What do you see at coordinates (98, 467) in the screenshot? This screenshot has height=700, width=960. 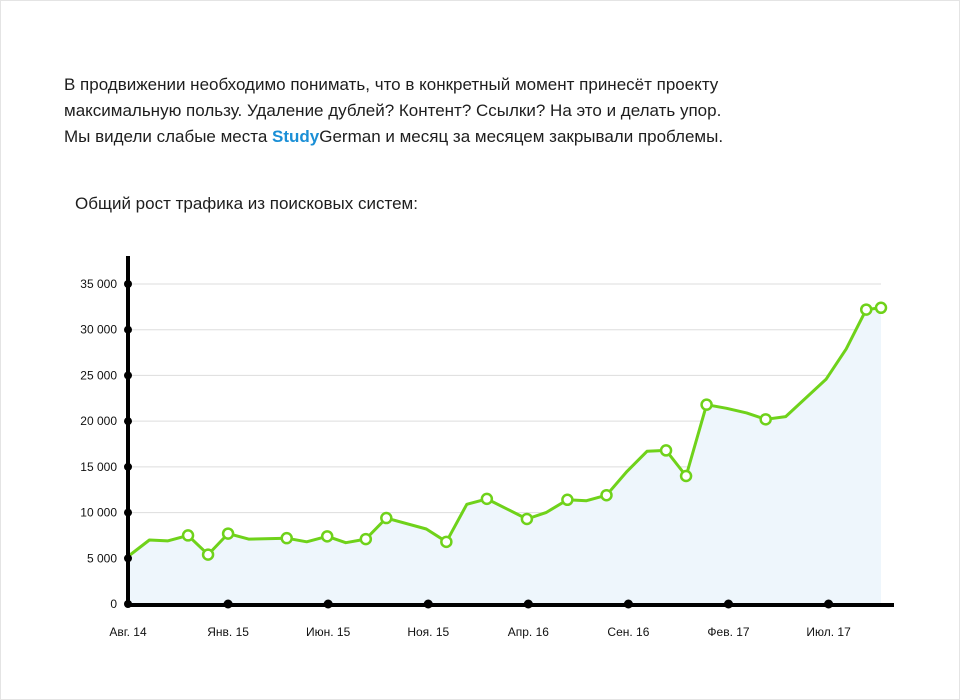 I see `y-tick-label: 15 000` at bounding box center [98, 467].